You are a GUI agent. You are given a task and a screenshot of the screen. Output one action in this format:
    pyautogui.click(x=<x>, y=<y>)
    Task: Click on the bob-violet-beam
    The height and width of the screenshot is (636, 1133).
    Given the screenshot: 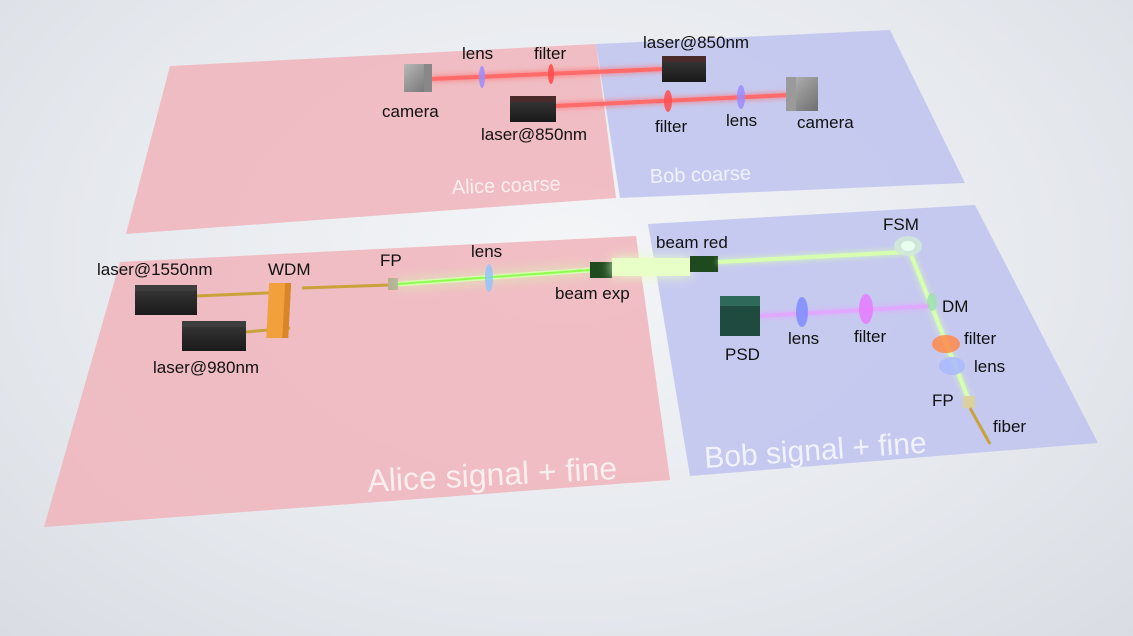 What is the action you would take?
    pyautogui.click(x=845, y=311)
    